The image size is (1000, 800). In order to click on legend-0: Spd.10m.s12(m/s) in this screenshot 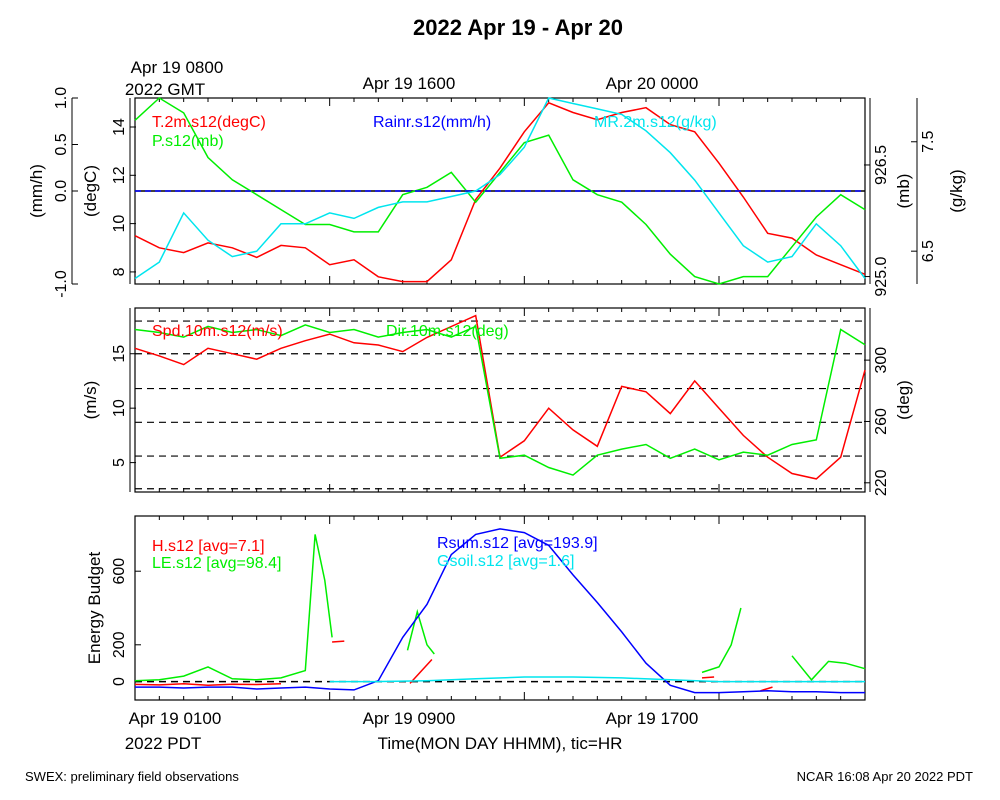, I will do `click(217, 331)`.